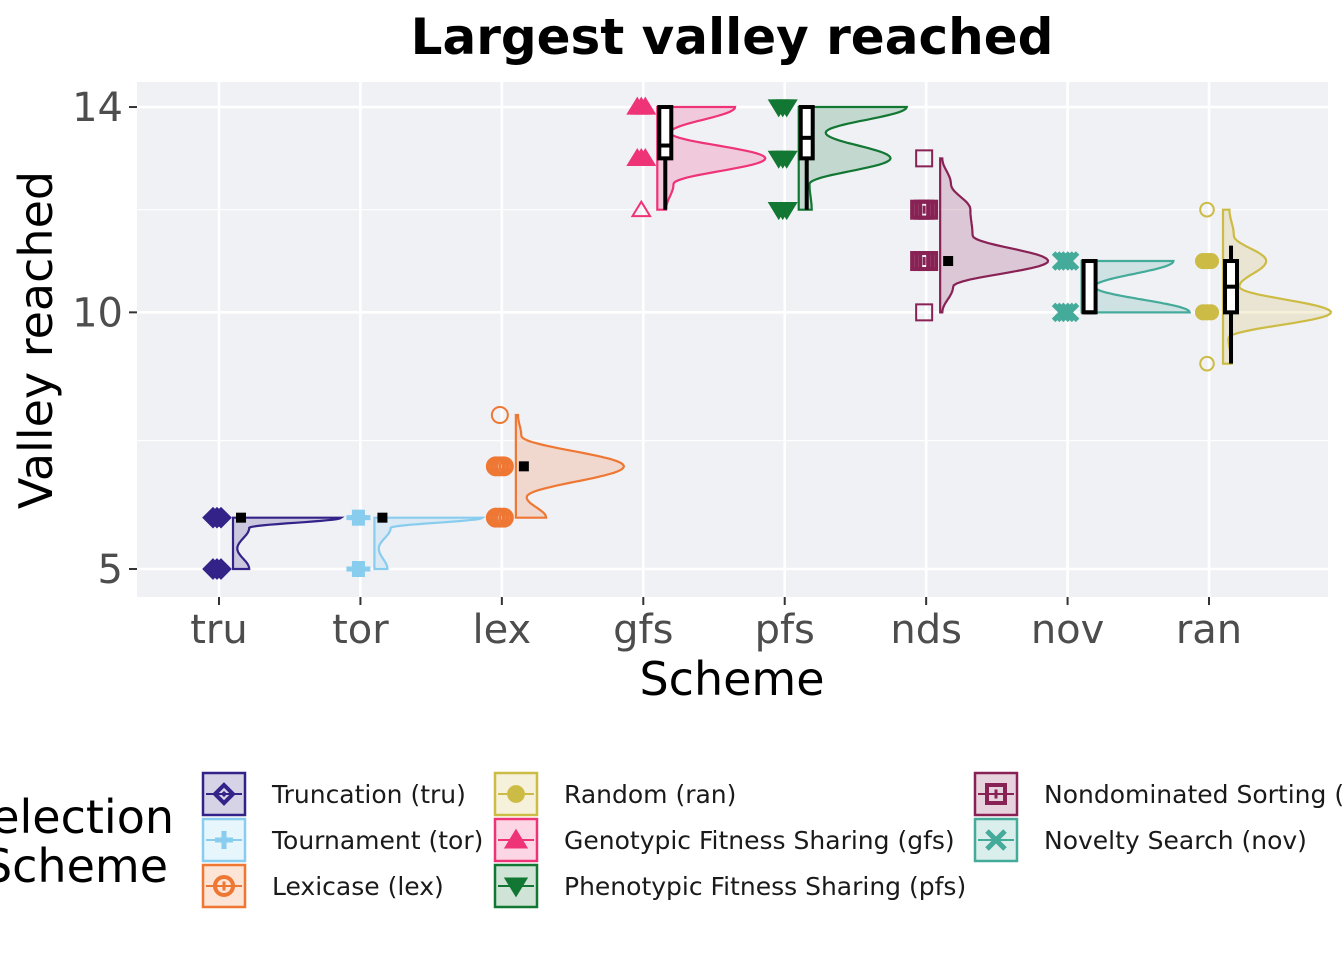 Image resolution: width=1344 pixels, height=960 pixels. Describe the element at coordinates (996, 840) in the screenshot. I see `legend-symbol-nov-b` at that location.